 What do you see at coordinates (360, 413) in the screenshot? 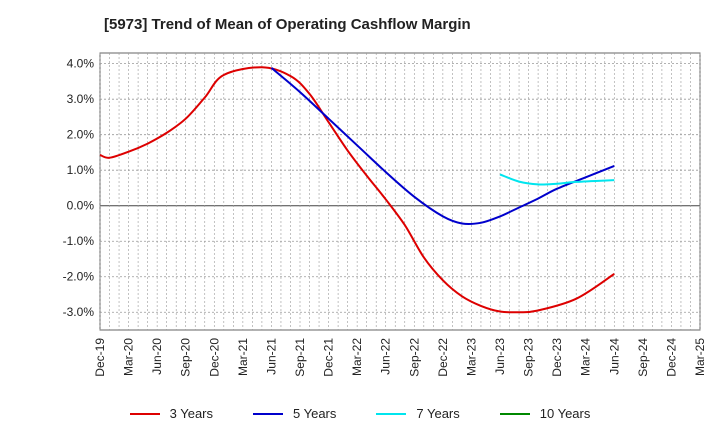
I see `legend: 3 Years 5 Years 7 Years 10 Years` at bounding box center [360, 413].